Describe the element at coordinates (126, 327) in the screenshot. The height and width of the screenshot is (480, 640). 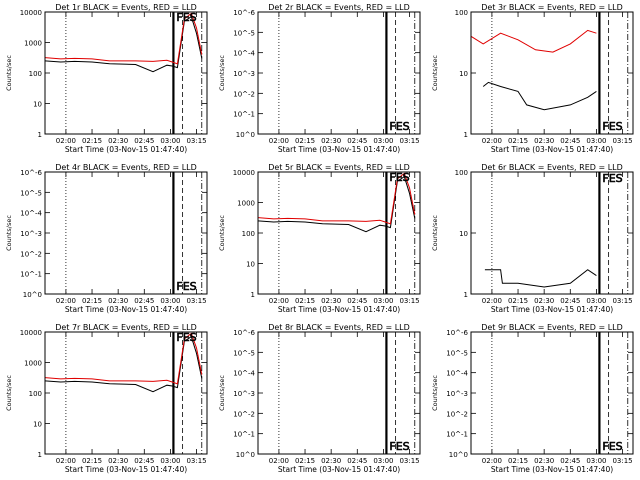
I see `panel-title: Det 7r BLACK = Events, RED = LLD` at that location.